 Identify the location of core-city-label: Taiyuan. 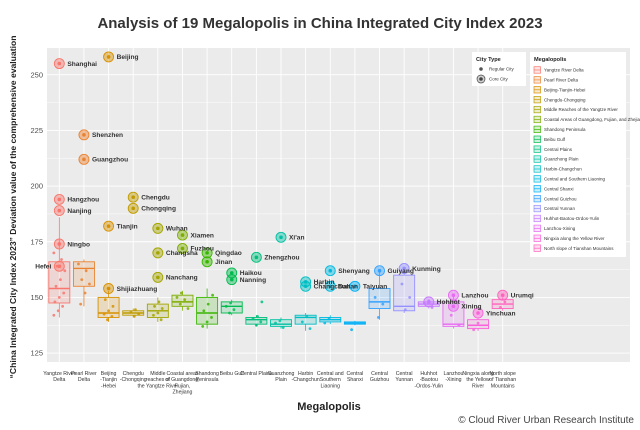
(375, 287).